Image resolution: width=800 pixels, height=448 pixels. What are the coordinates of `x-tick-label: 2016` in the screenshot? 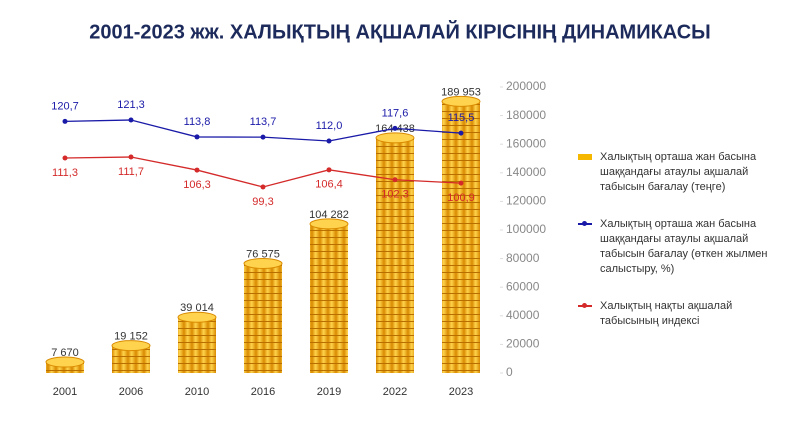 It's located at (263, 392).